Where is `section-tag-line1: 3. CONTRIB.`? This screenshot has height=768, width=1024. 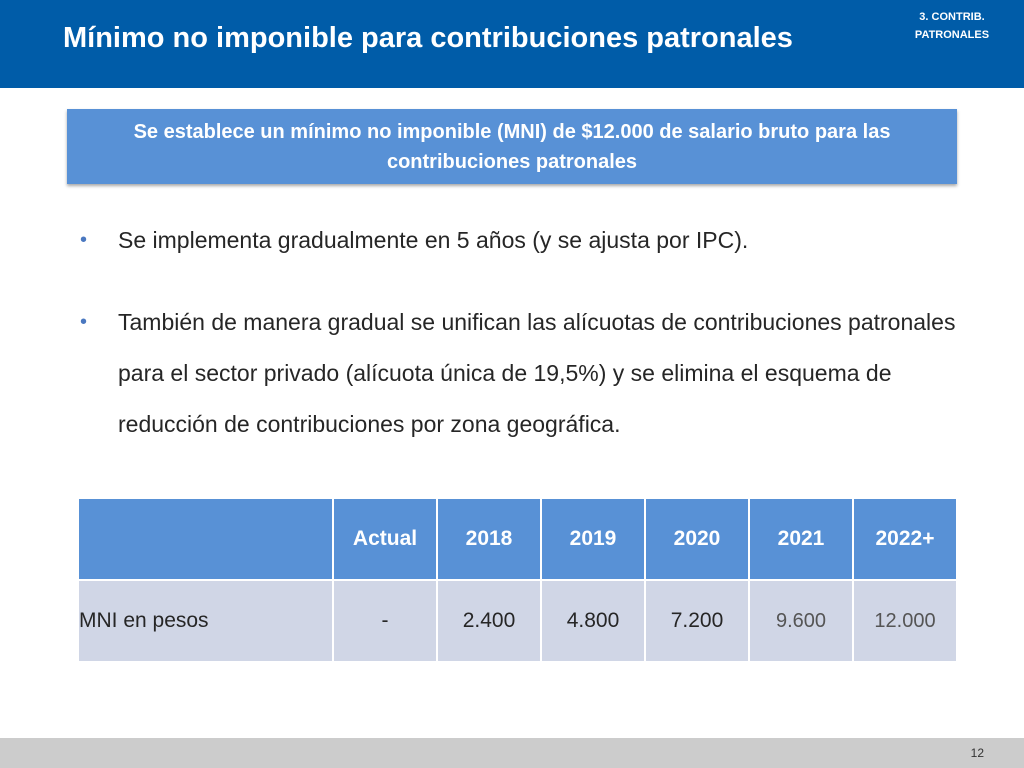 section-tag-line1: 3. CONTRIB. is located at coordinates (952, 17).